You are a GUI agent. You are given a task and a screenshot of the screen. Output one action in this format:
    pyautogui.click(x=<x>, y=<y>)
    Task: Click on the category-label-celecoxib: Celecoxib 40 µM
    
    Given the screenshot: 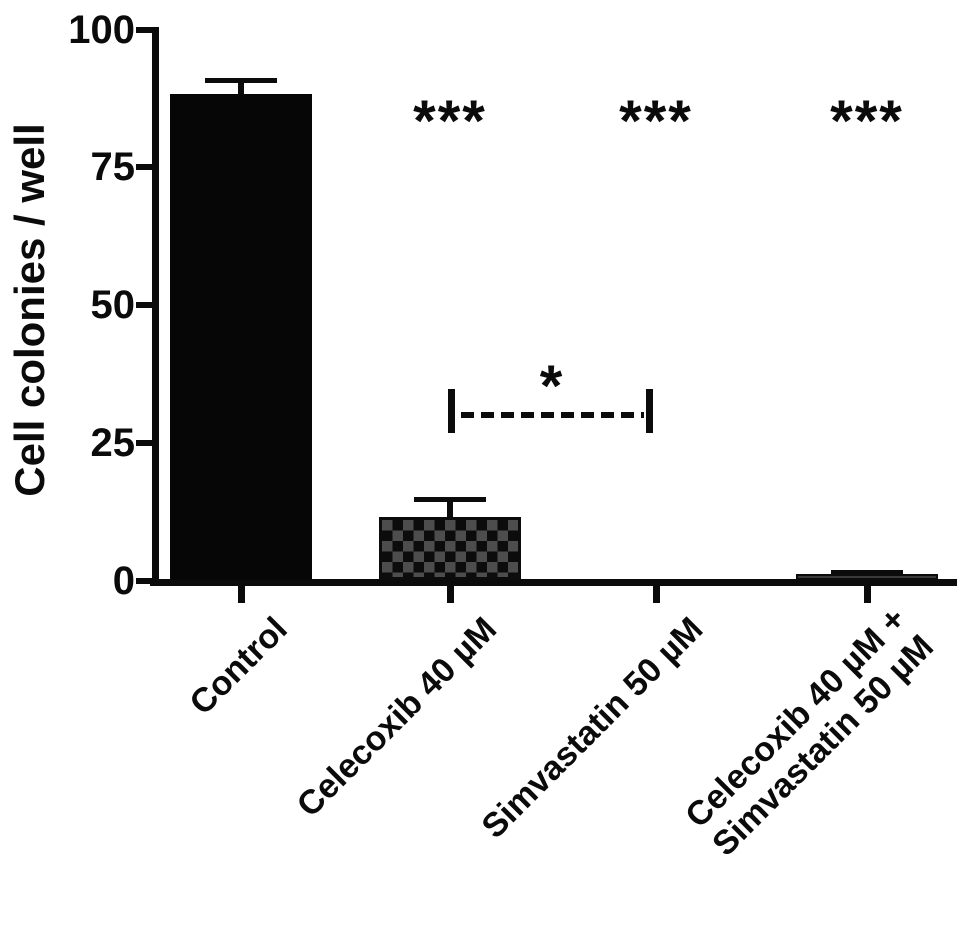 What is the action you would take?
    pyautogui.click(x=396, y=717)
    